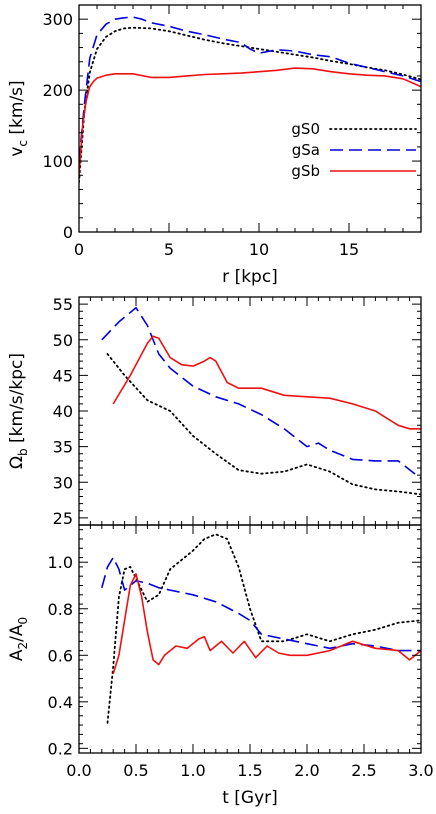  I want to click on y-axis-label-main: Ω, so click(17, 462).